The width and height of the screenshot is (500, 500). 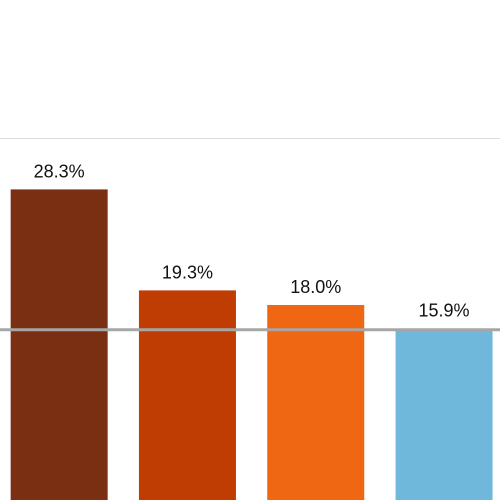 I want to click on value-label: 15.9%, so click(x=444, y=311).